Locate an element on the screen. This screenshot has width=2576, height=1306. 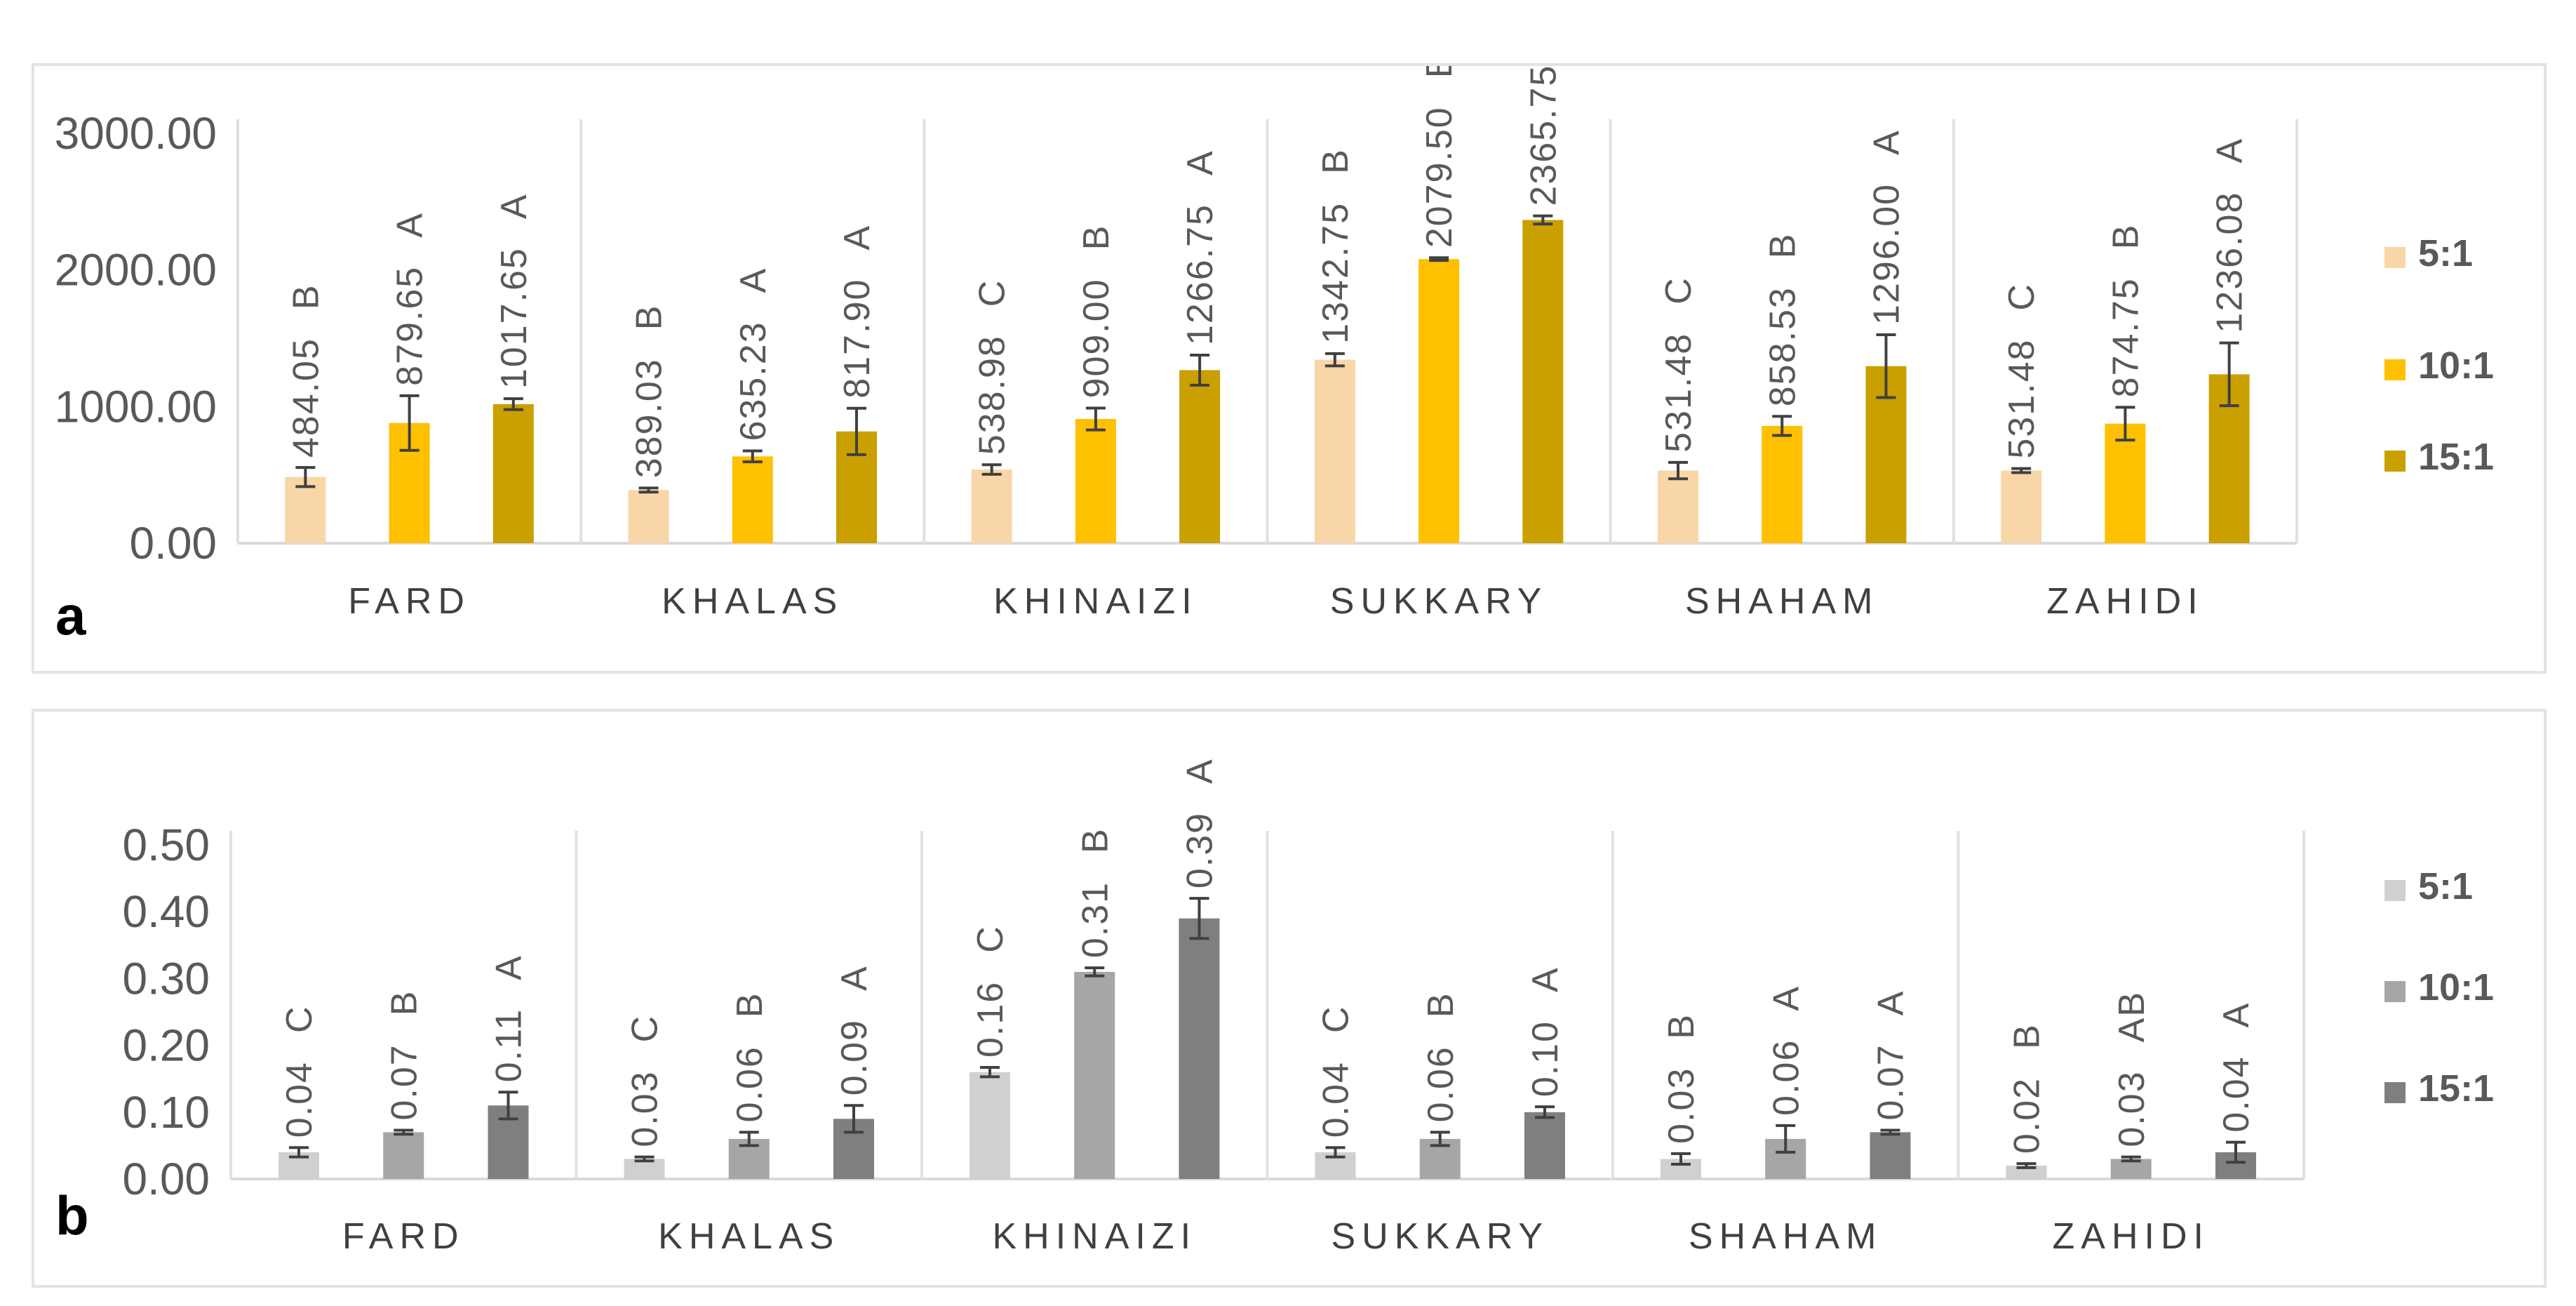
category-label: ZAHIDI is located at coordinates (2131, 1236).